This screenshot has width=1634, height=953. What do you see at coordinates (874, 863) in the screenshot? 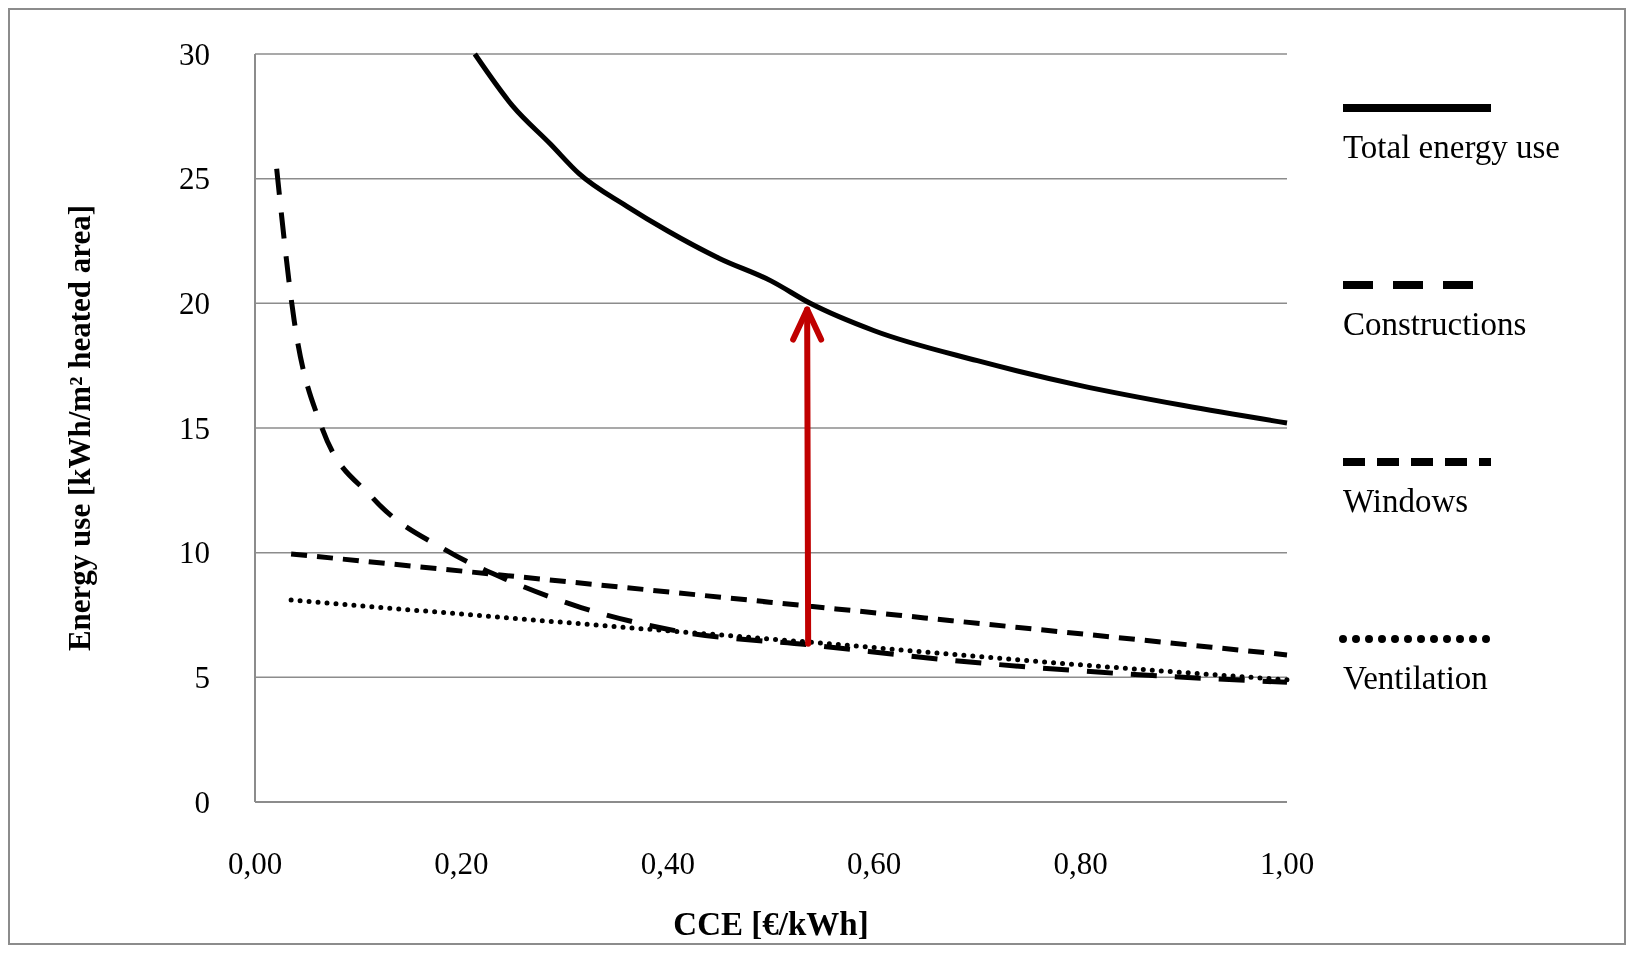
I see `x-tick-label: 0,60` at bounding box center [874, 863].